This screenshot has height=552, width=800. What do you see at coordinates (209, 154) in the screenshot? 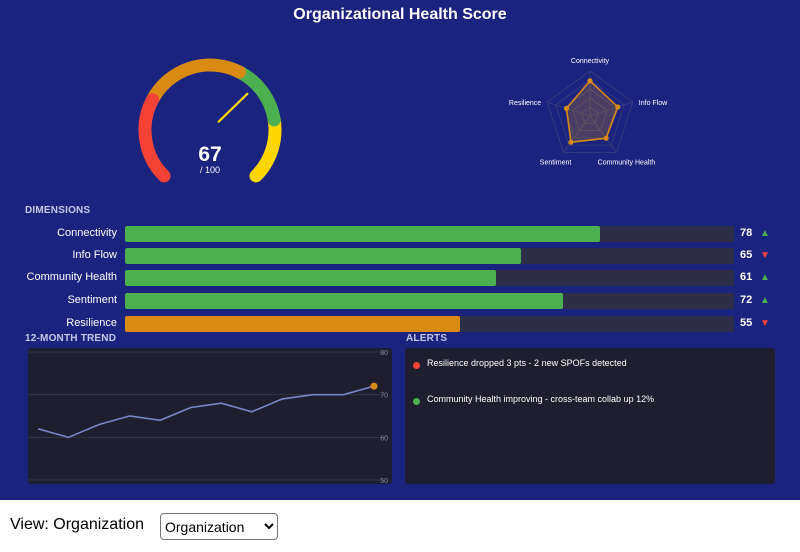
I see `gauge-score: 67` at bounding box center [209, 154].